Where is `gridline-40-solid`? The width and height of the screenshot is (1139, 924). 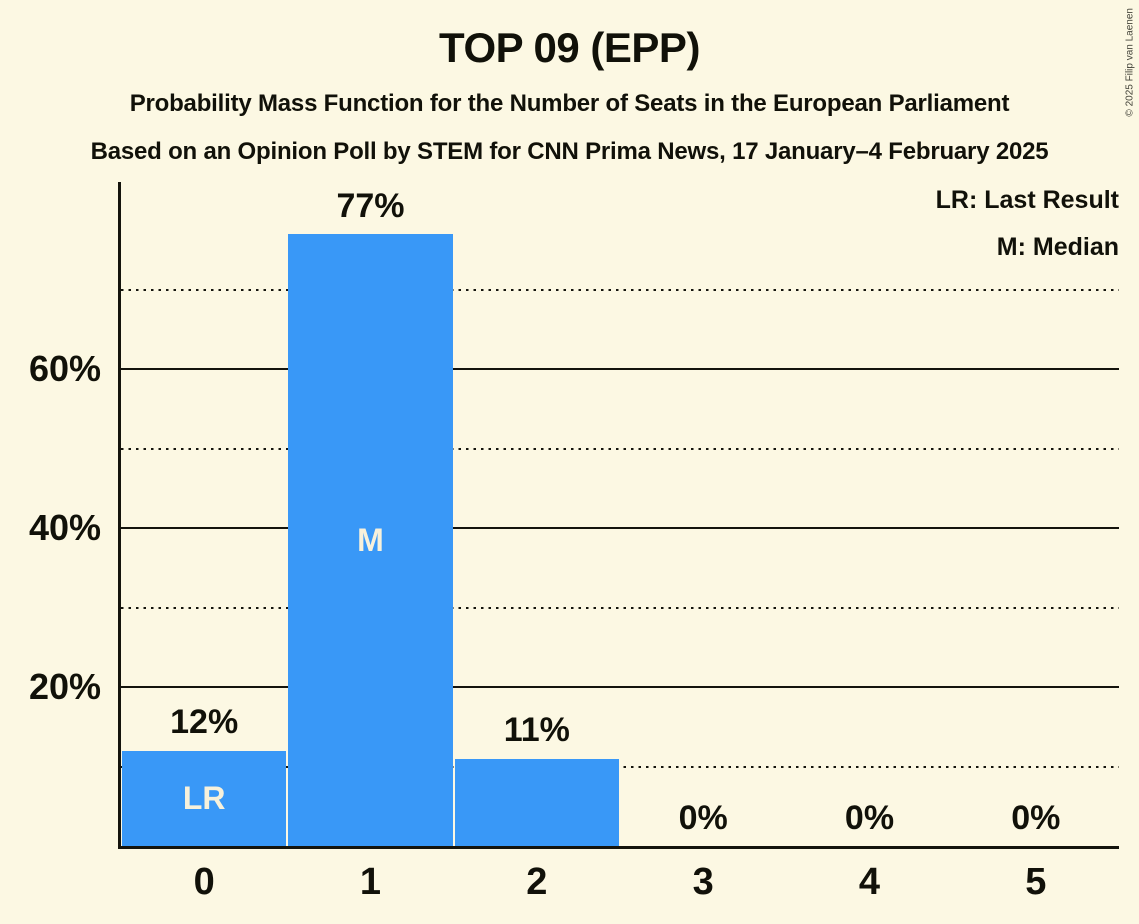 gridline-40-solid is located at coordinates (620, 528).